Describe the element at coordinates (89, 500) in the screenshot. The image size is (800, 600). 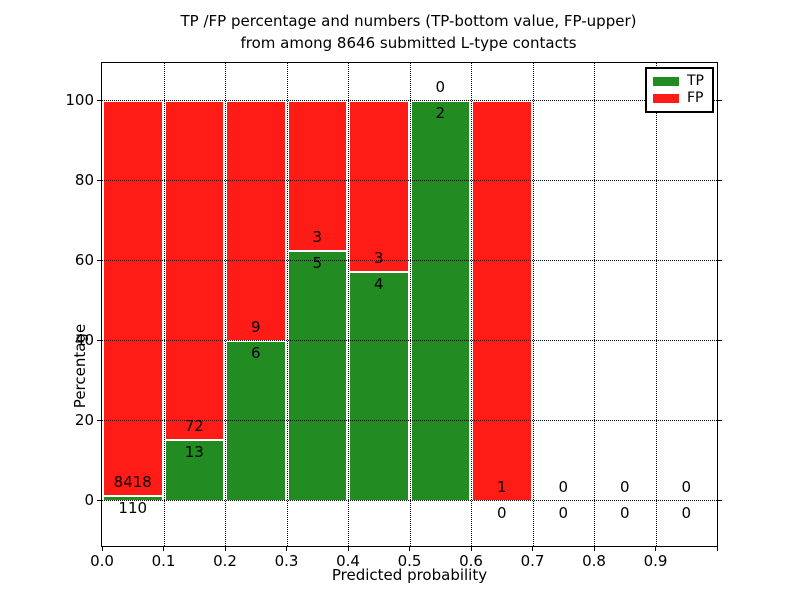
I see `y-tick-label: 0` at that location.